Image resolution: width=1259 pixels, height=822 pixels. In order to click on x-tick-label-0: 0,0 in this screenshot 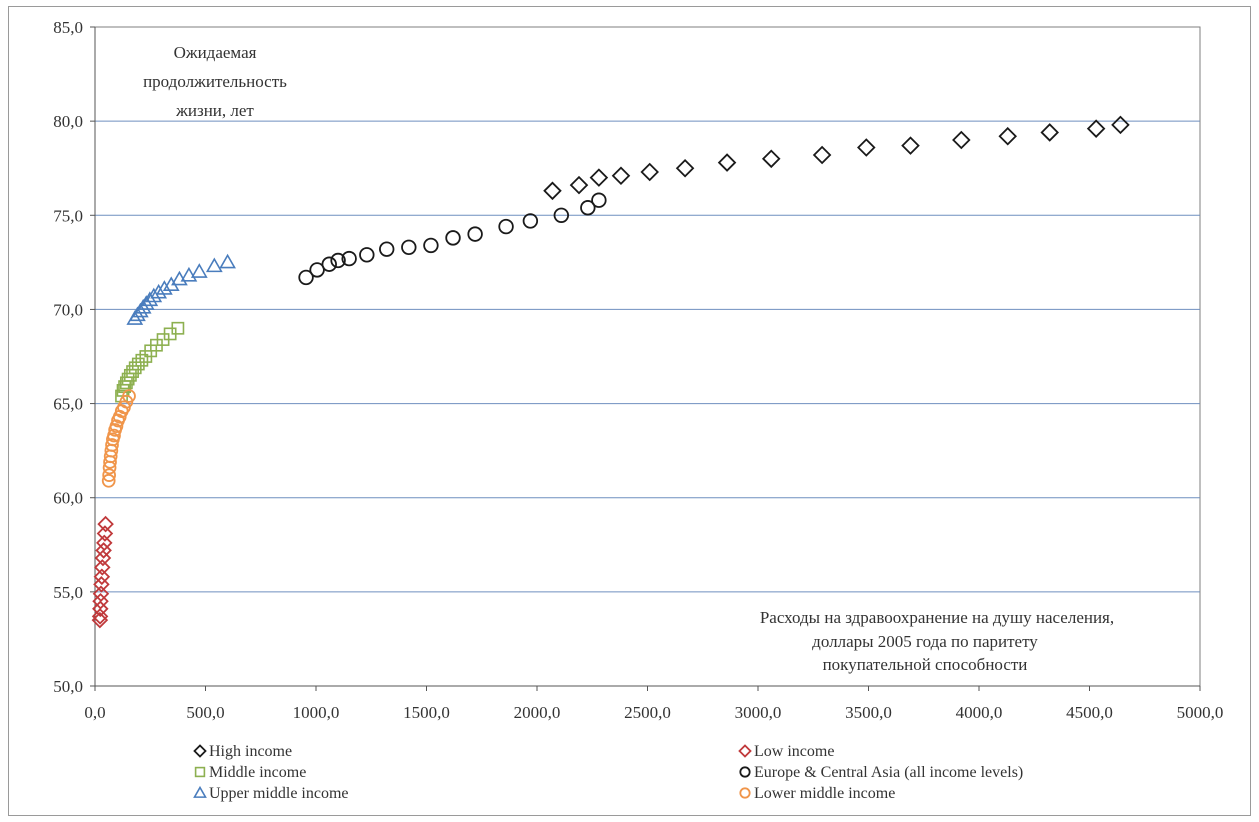, I will do `click(94, 712)`.